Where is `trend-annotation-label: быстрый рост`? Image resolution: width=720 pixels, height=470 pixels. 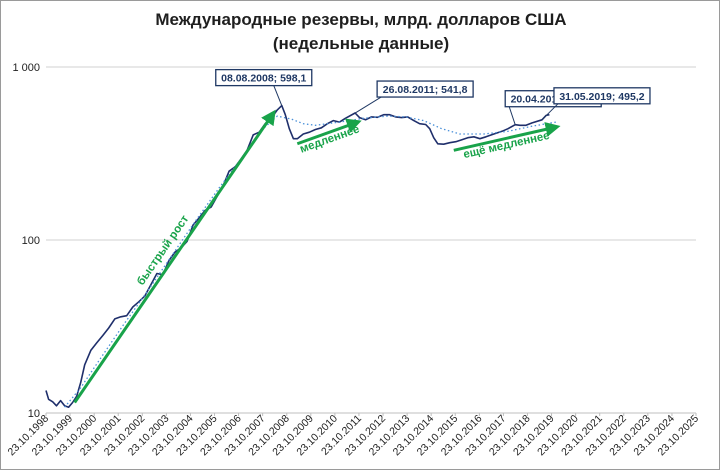
trend-annotation-label: быстрый рост is located at coordinates (163, 250).